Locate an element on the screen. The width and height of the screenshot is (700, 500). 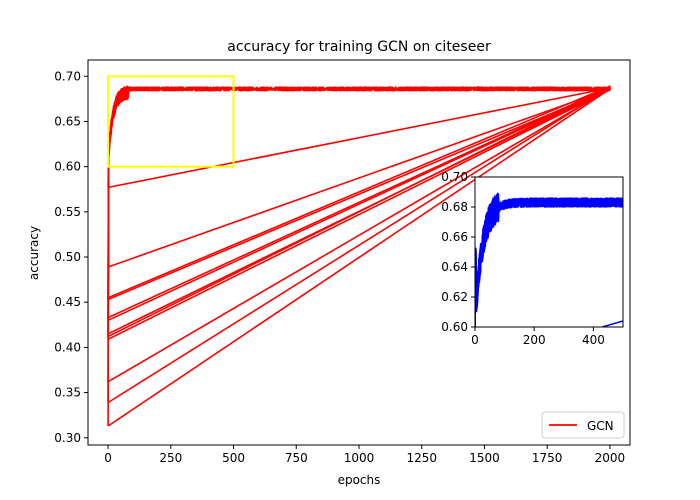
inset-axes-frame is located at coordinates (549, 252).